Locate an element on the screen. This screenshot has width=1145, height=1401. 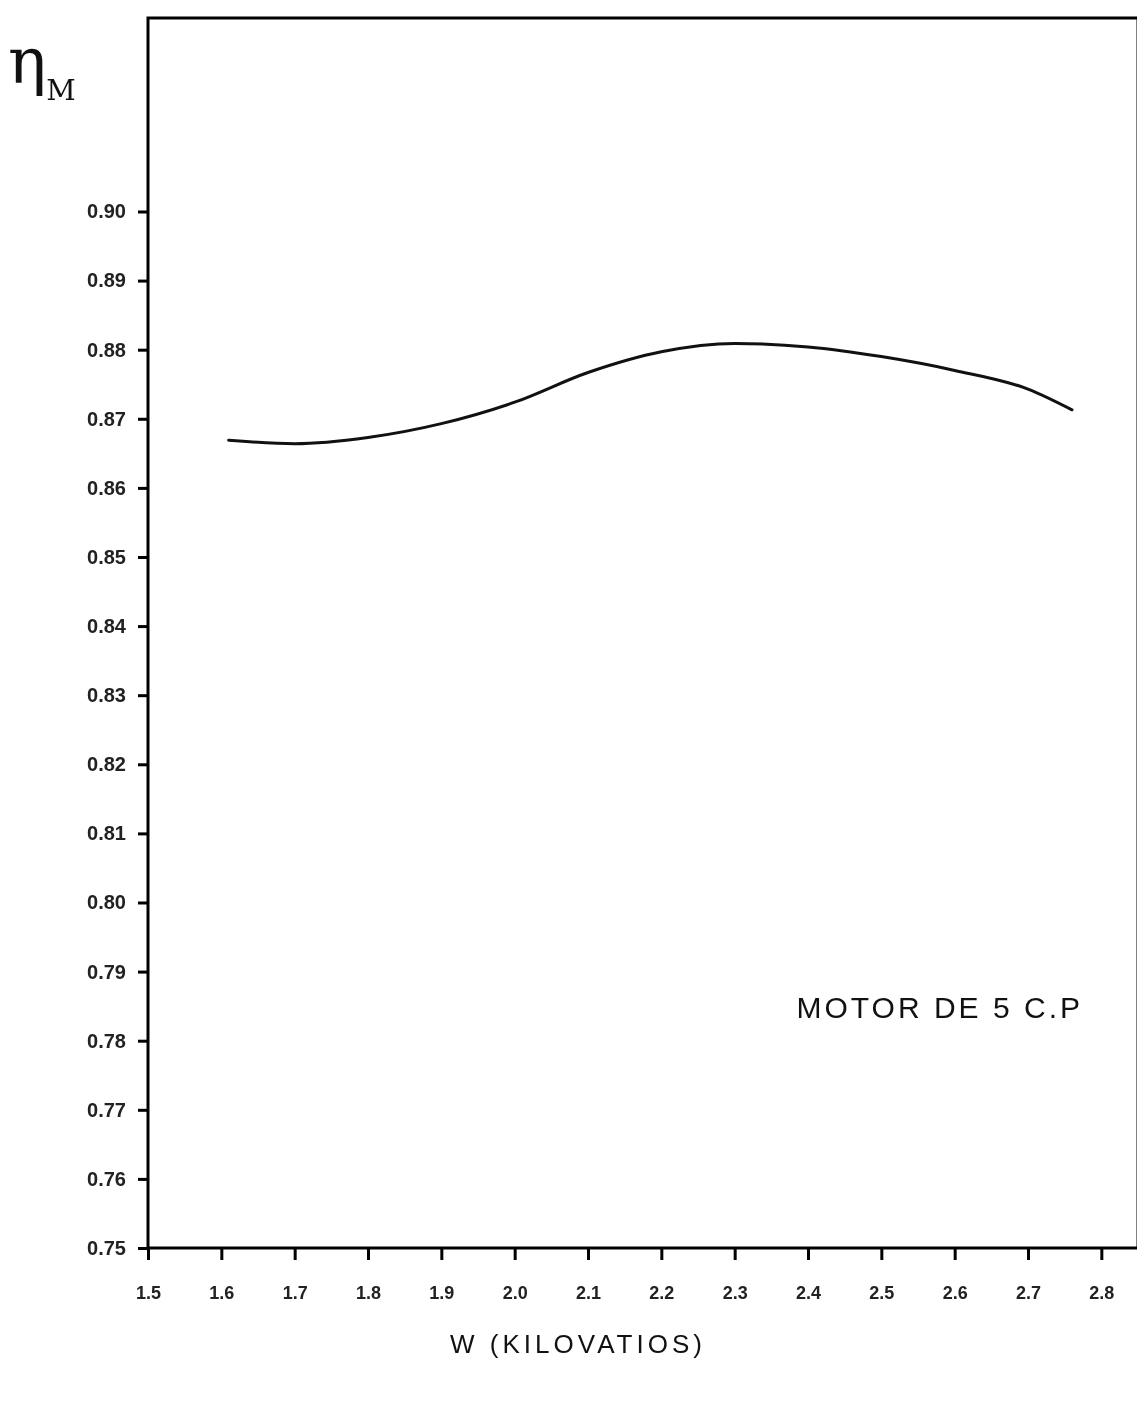
line-series is located at coordinates (650, 393).